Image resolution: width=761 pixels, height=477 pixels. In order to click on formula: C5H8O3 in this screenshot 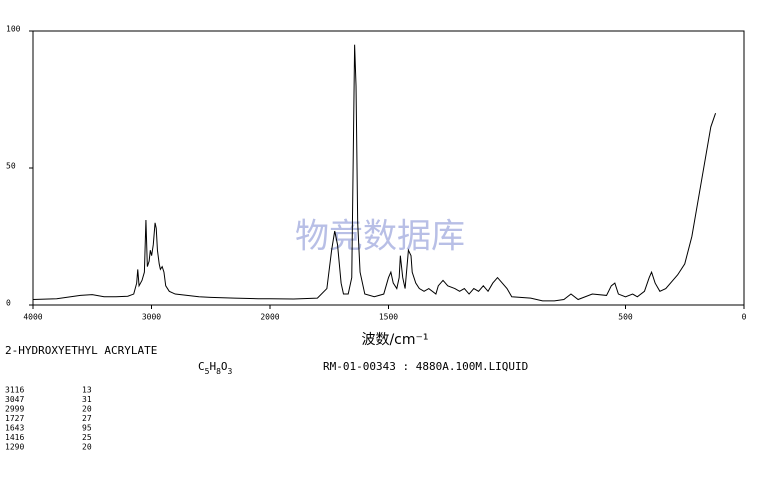, I will do `click(215, 368)`.